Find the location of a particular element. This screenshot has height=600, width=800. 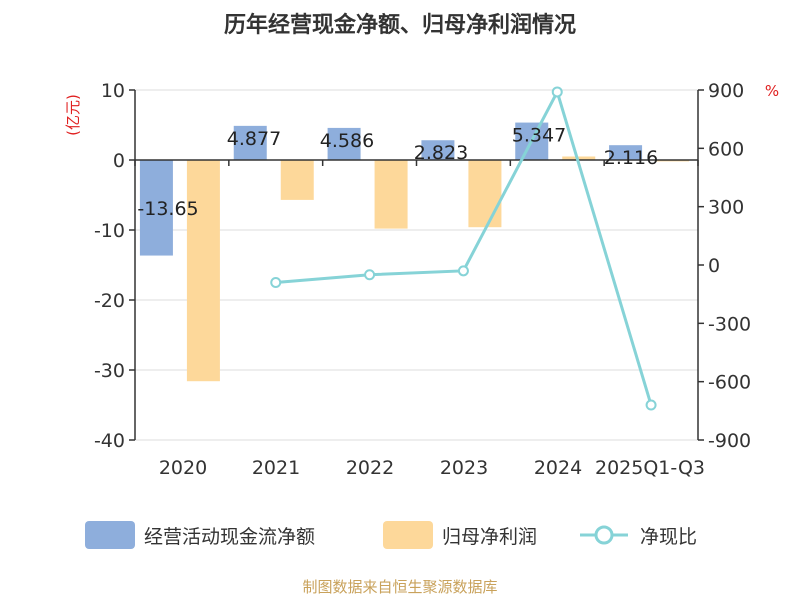

left-tick-label: 0 is located at coordinates (119, 161).